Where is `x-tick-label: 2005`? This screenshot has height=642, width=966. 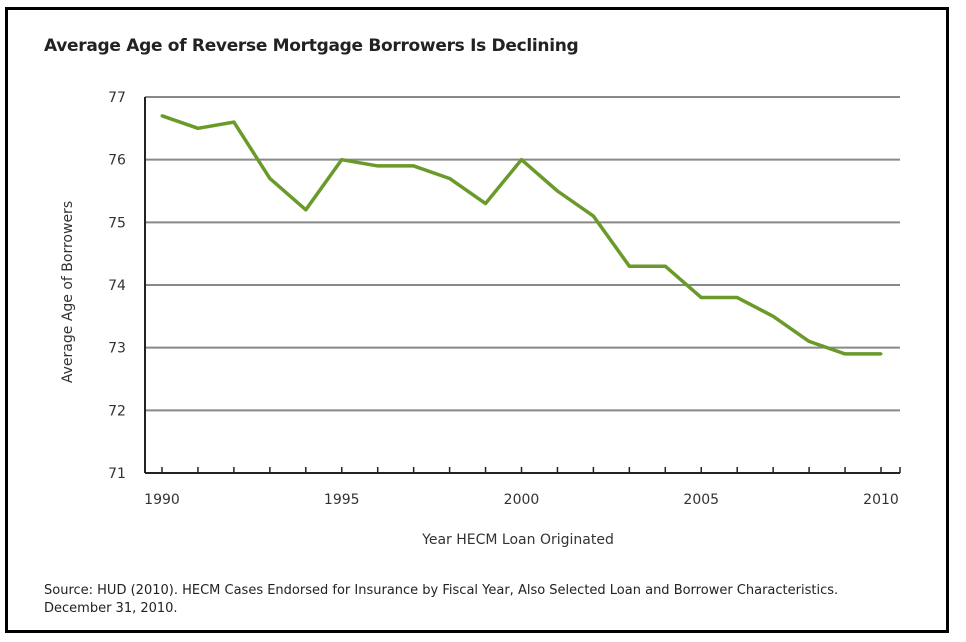
x-tick-label: 2005 is located at coordinates (701, 500).